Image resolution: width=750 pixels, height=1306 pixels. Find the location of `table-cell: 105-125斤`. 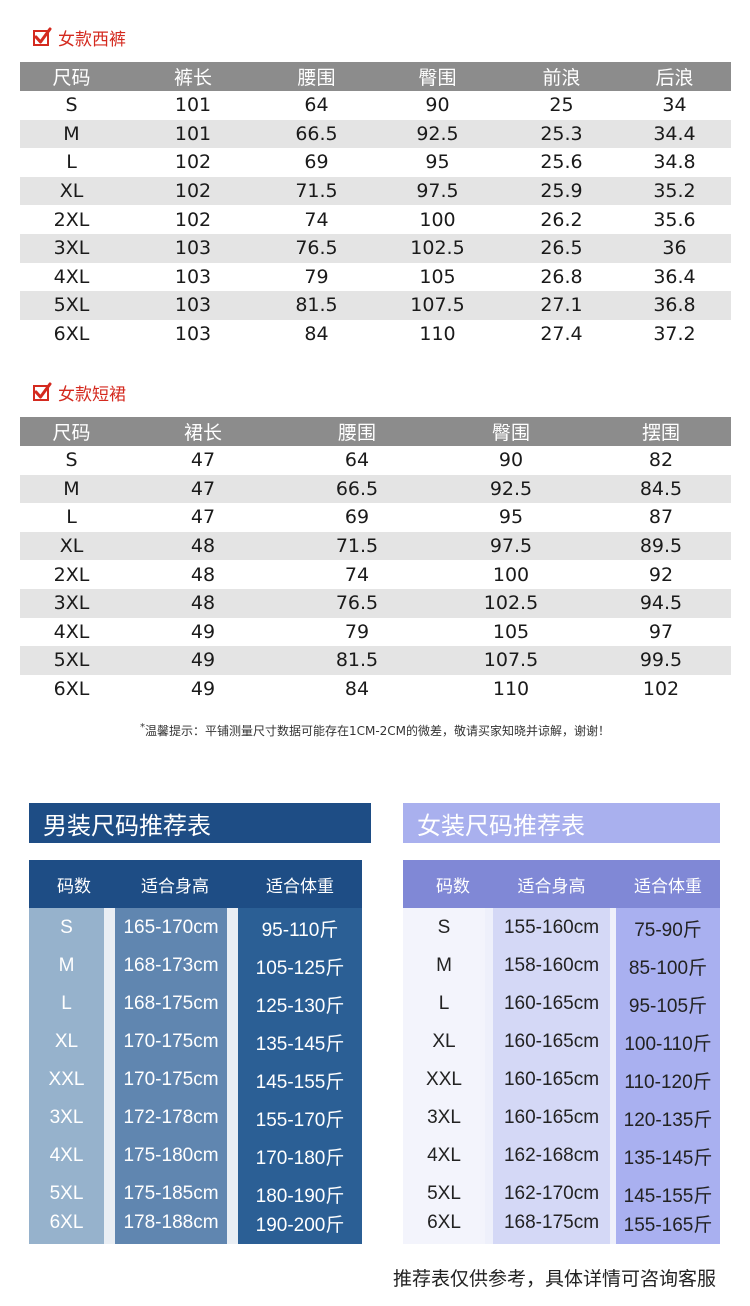

table-cell: 105-125斤 is located at coordinates (300, 968).